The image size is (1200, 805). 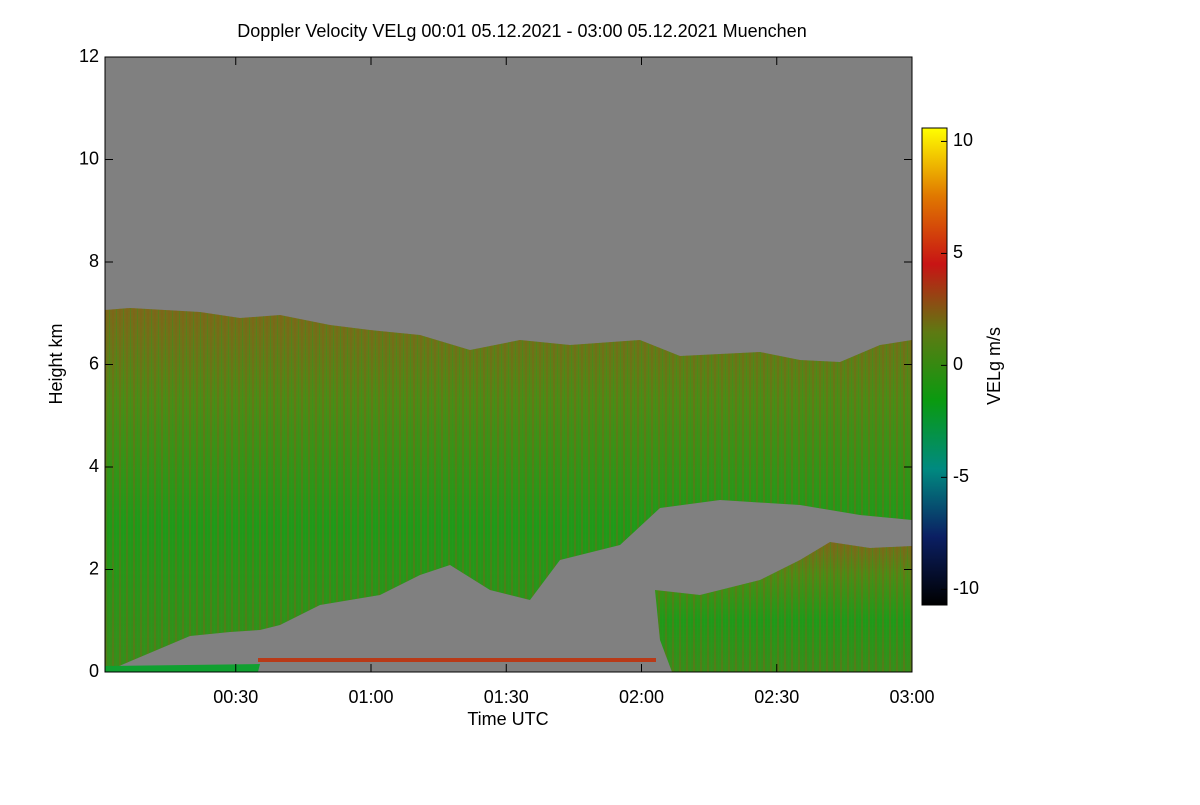 I want to click on x-tick-label: 01:30, so click(x=506, y=697).